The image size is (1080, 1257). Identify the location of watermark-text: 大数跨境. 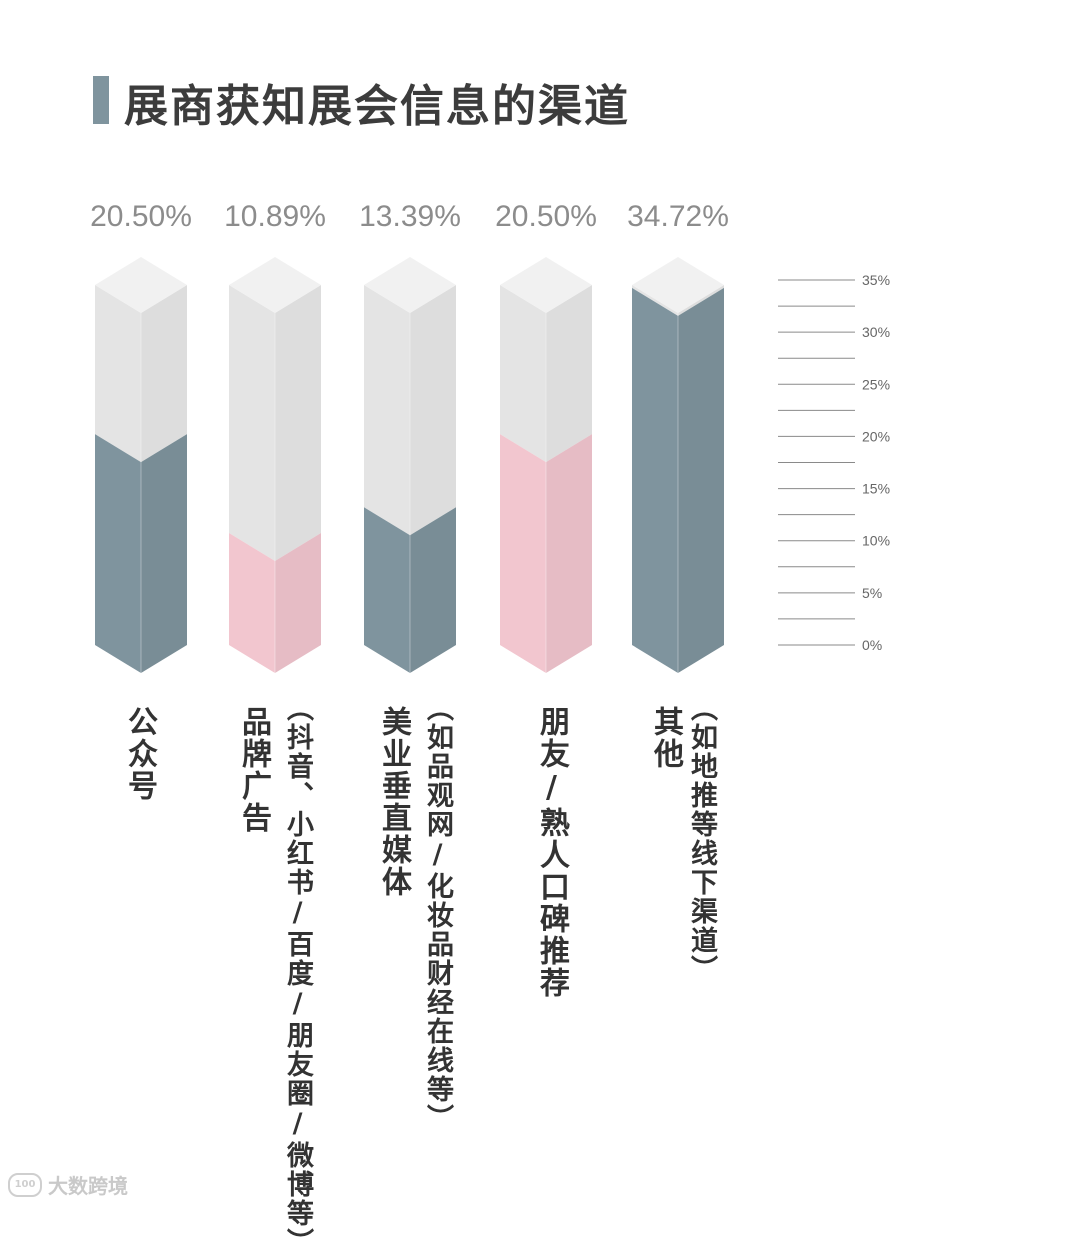
(88, 1186).